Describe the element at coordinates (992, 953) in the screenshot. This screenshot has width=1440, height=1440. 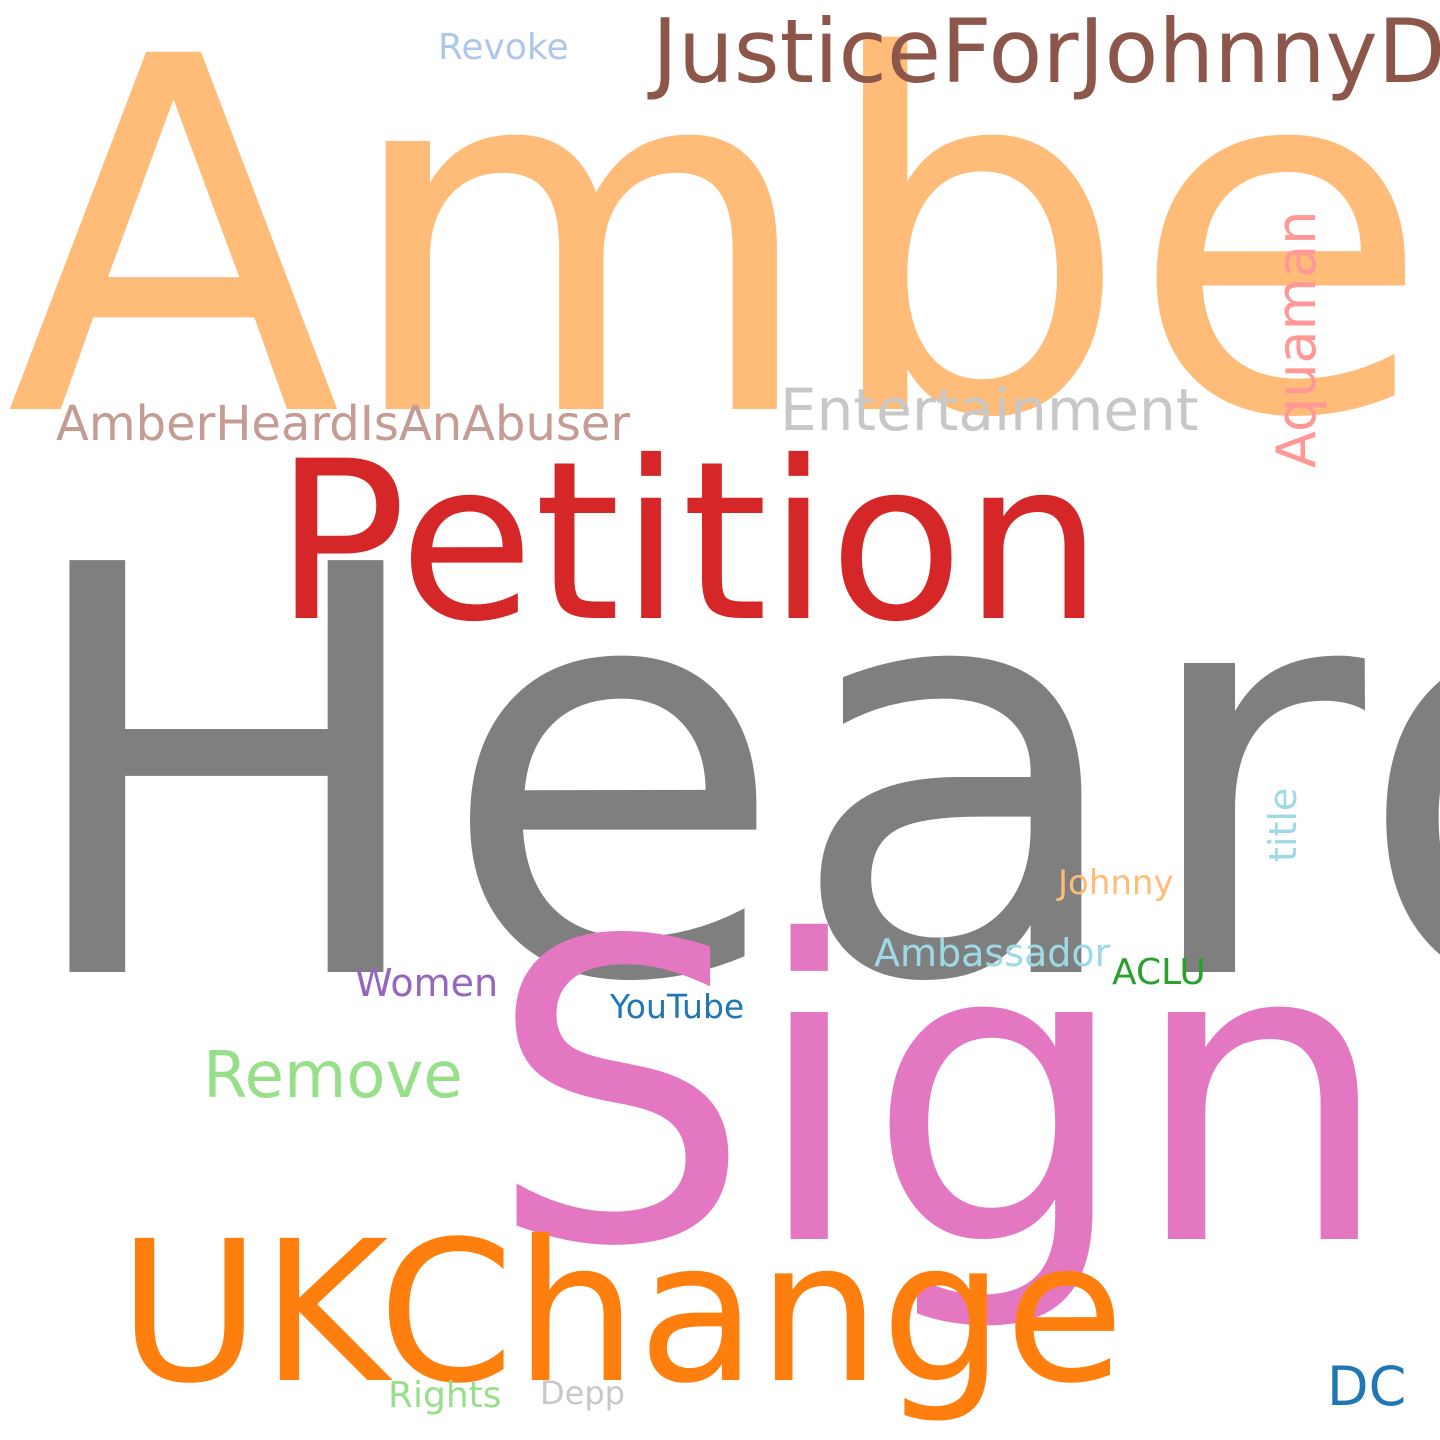
I see `word-ambassador: Ambassador` at that location.